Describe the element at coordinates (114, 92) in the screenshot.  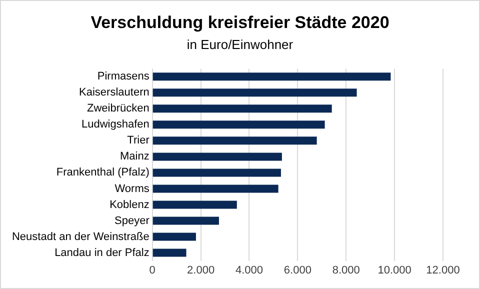
I see `y-tick-label: Kaiserslautern` at that location.